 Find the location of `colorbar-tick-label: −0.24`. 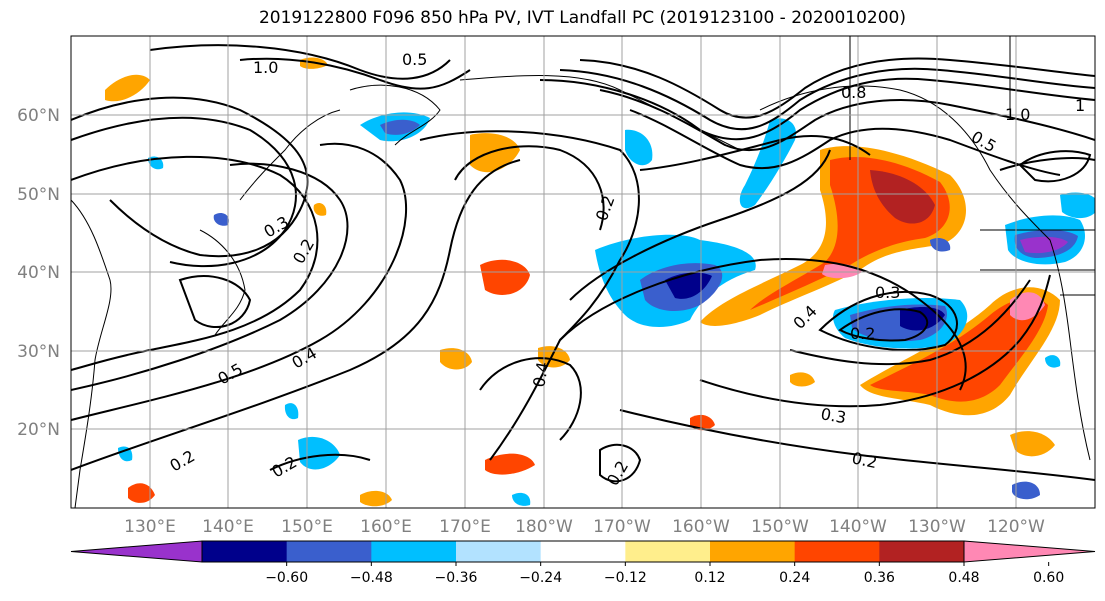

colorbar-tick-label: −0.24 is located at coordinates (540, 578).